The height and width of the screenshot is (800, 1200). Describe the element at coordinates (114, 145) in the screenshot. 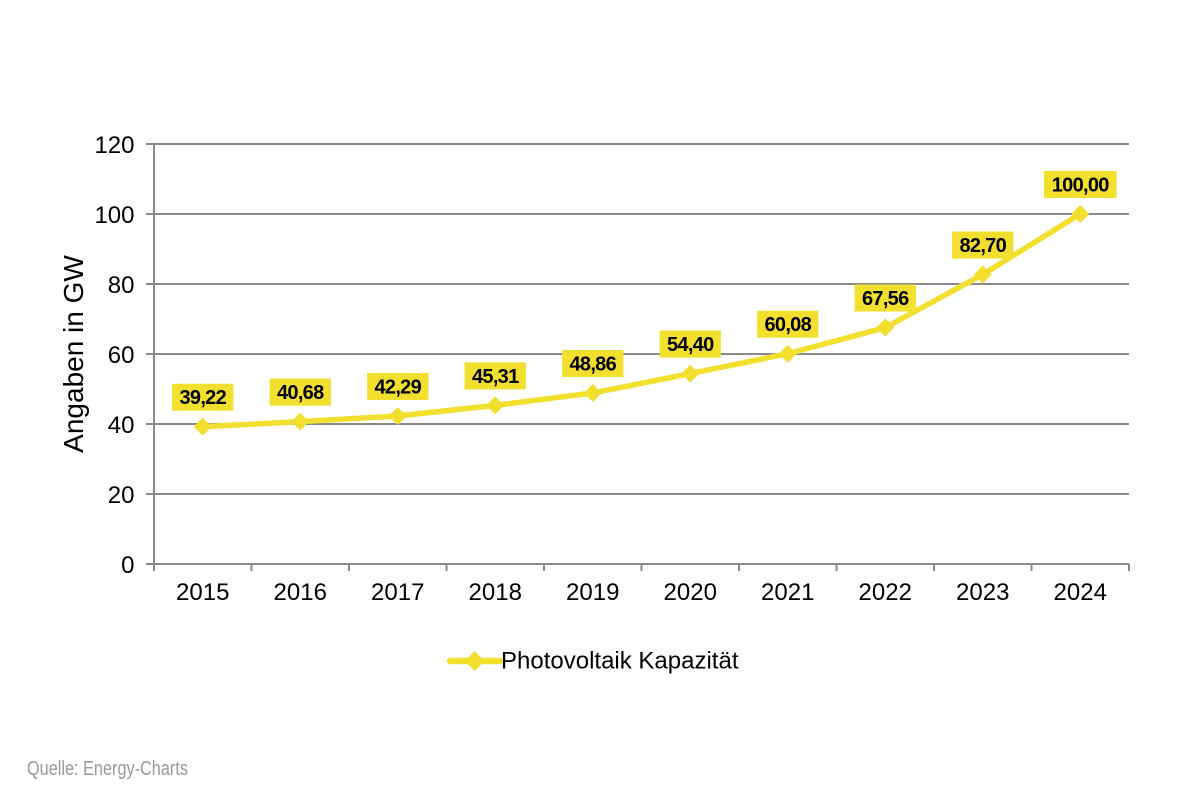

I see `svg-text: 120` at that location.